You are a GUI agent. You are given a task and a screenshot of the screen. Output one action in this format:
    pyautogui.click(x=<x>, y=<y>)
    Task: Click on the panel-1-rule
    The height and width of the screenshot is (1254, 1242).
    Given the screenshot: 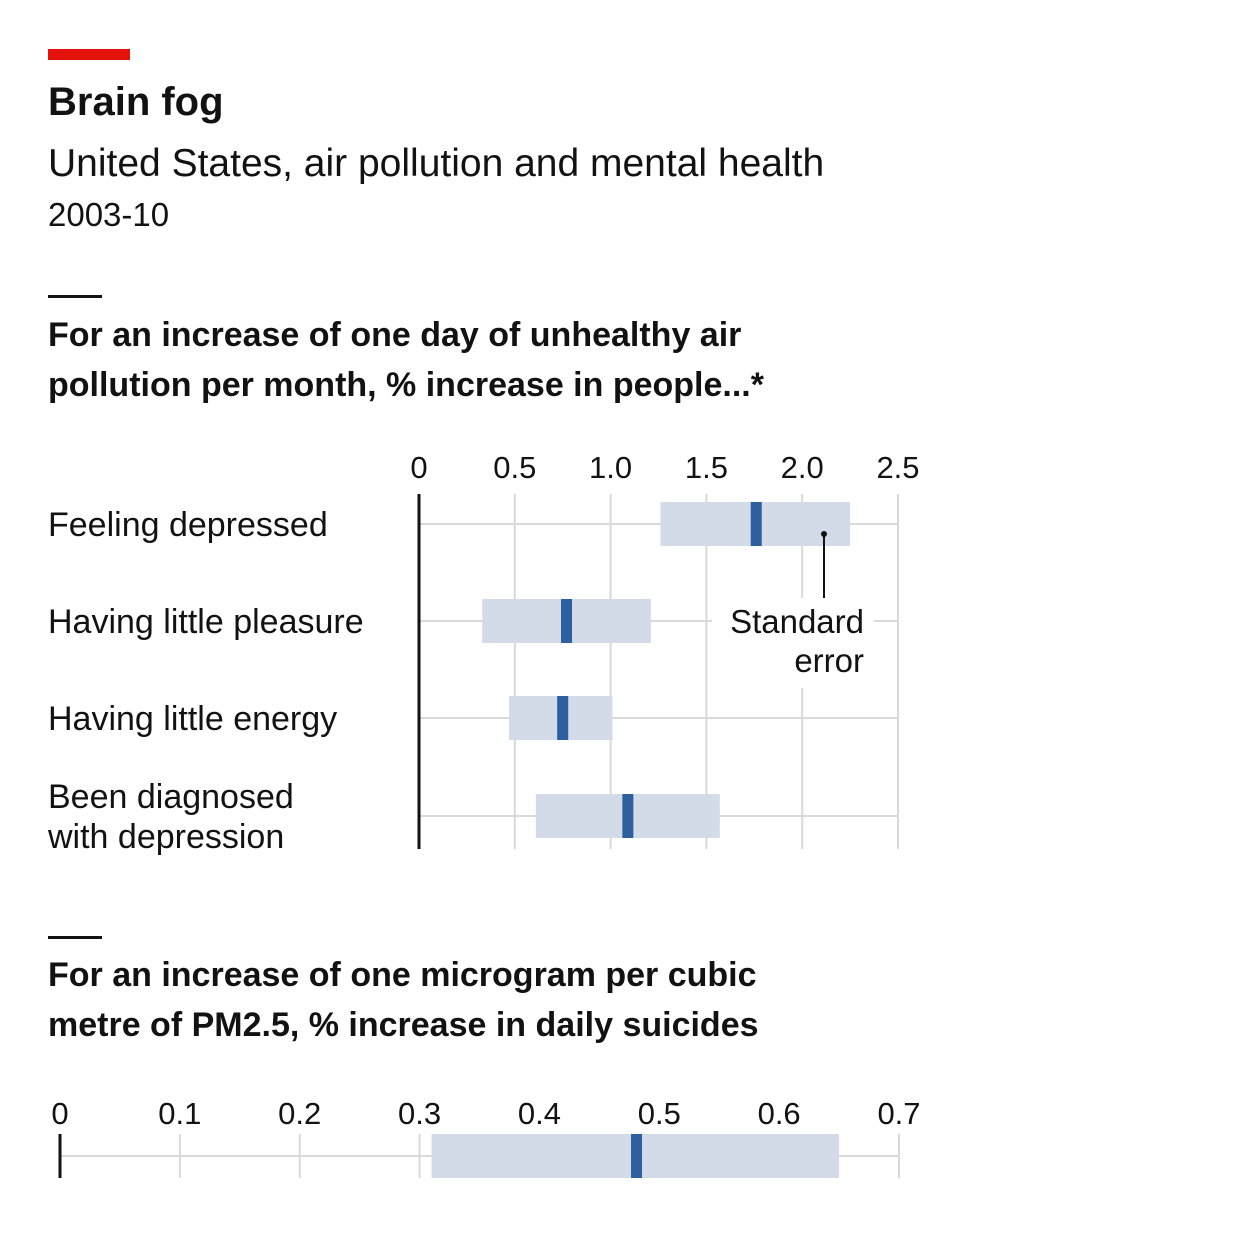 What is the action you would take?
    pyautogui.click(x=75, y=296)
    